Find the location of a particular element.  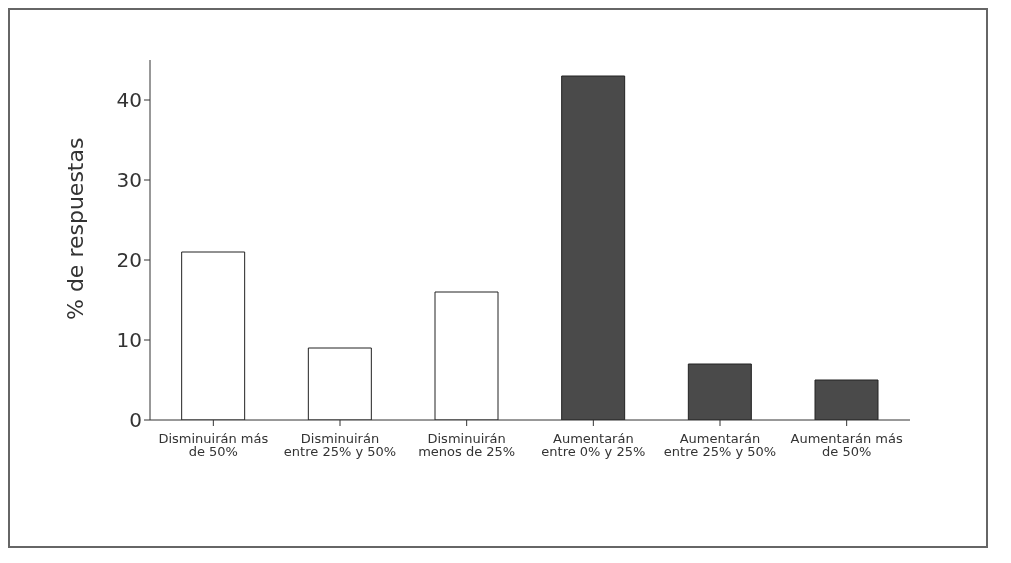

y-tick-label: 40 is located at coordinates (129, 100).